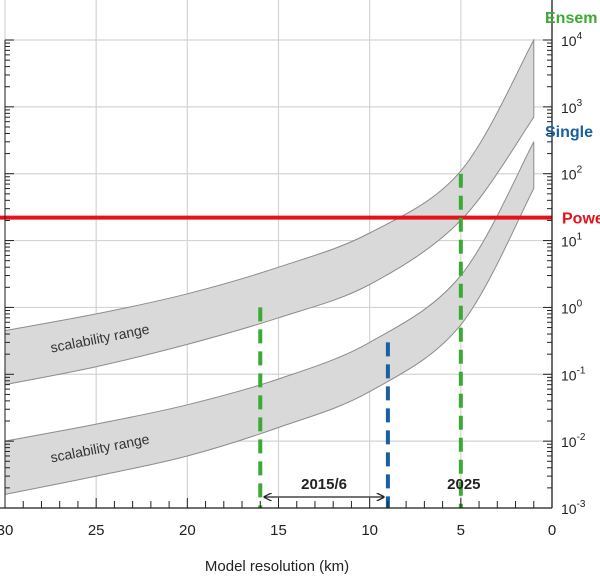 Image resolution: width=600 pixels, height=582 pixels. I want to click on x-ticks: 30 25 20 15 10 5 0, so click(278, 518).